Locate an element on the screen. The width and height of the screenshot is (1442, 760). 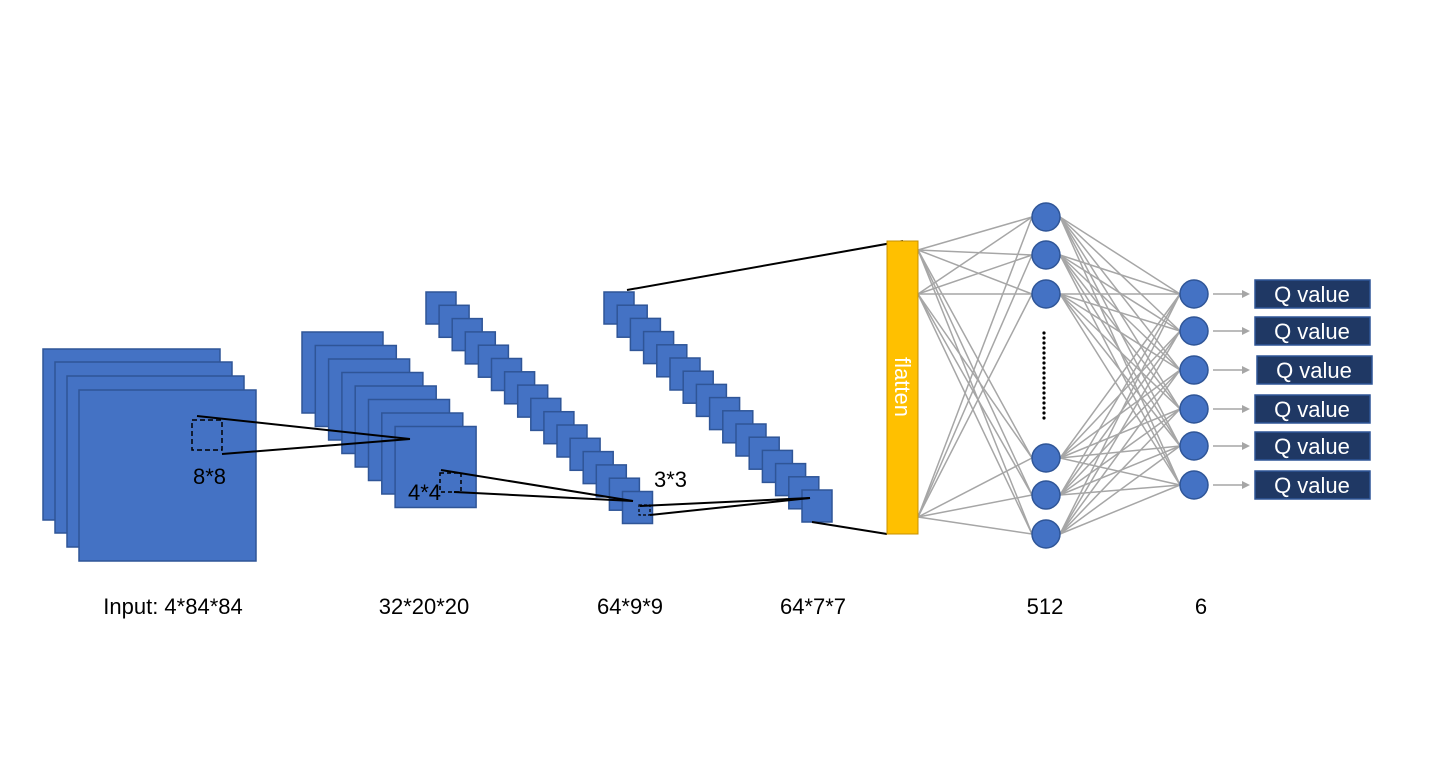
kernel-label-8x8: 8*8 is located at coordinates (209, 476).